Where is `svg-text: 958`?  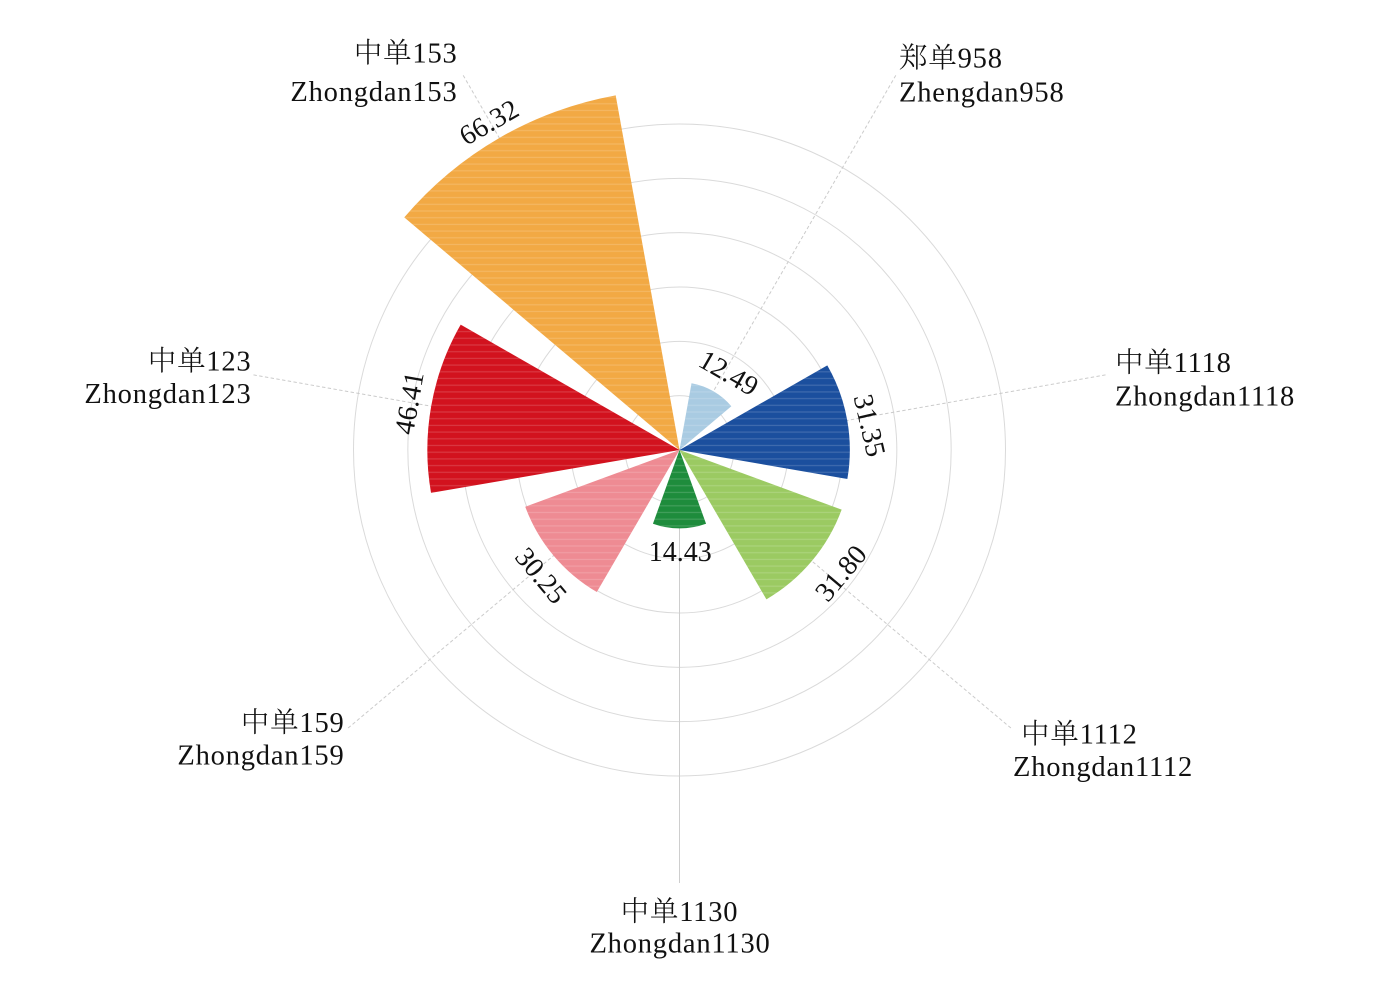 svg-text: 958 is located at coordinates (980, 59).